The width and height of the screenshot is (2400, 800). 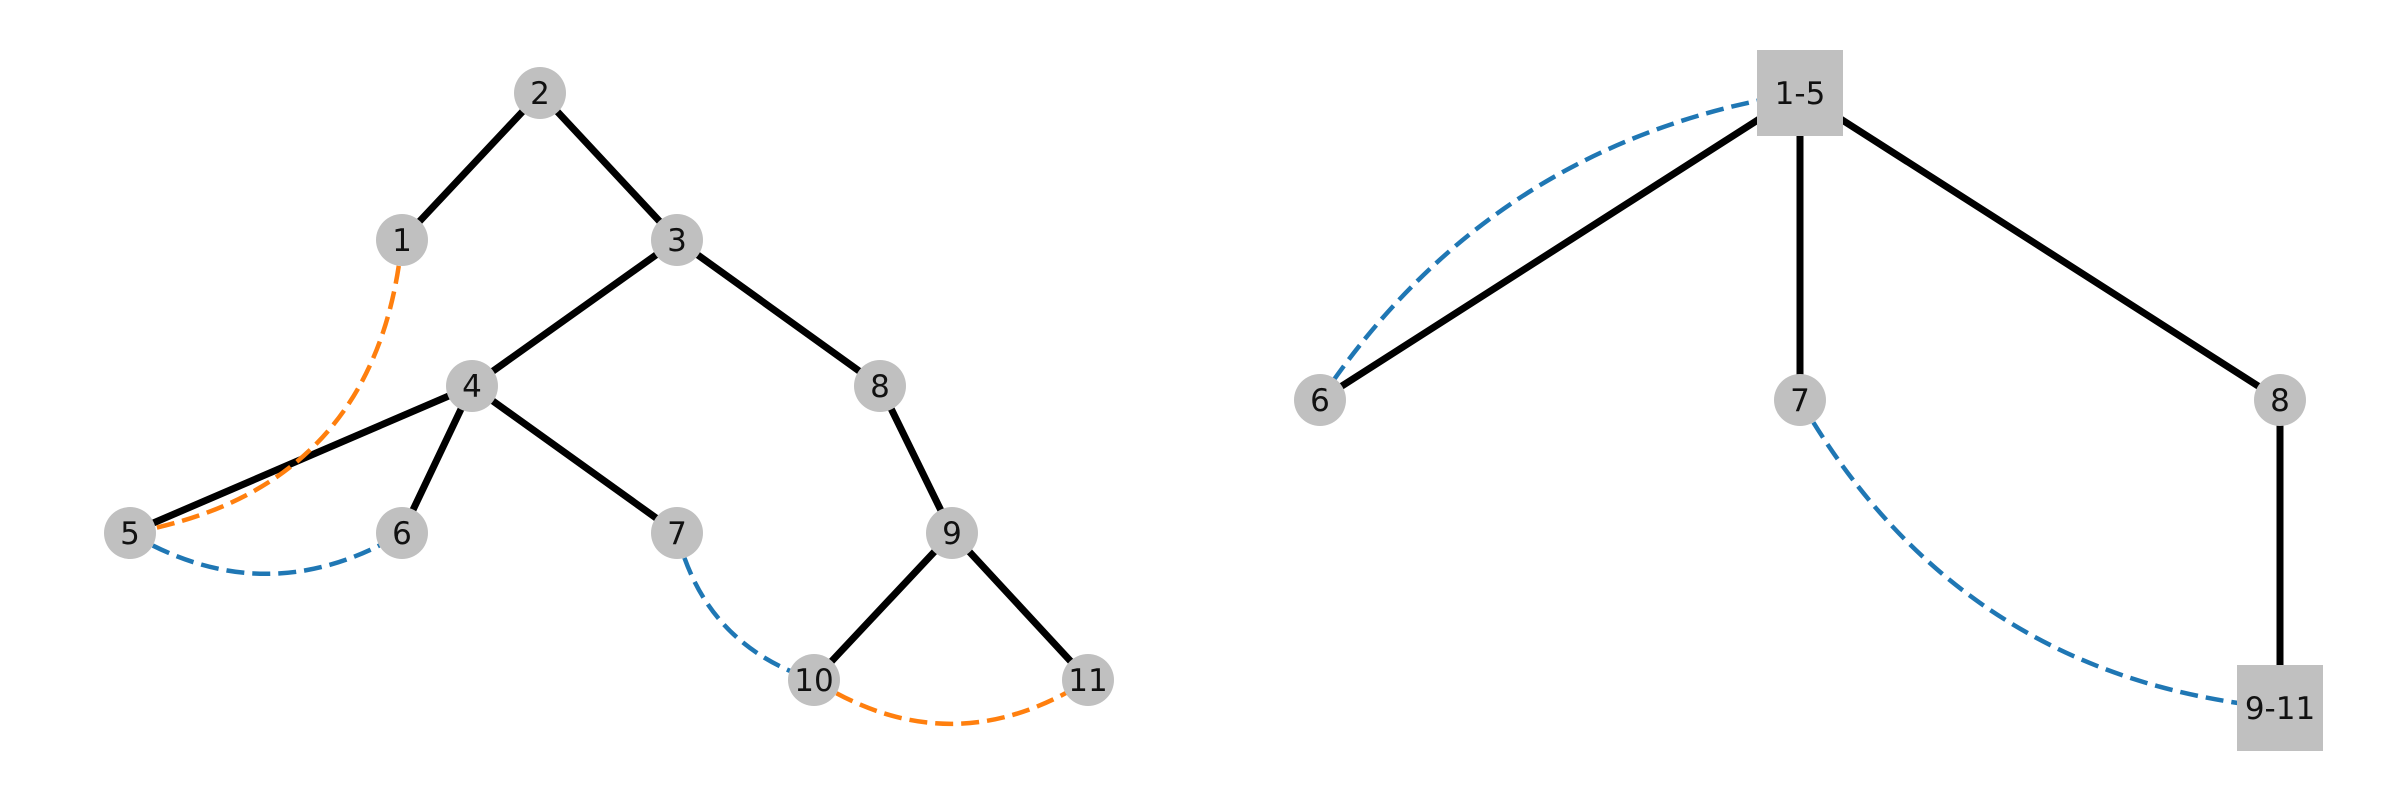 I want to click on left-node-2-label: 2, so click(x=540, y=94).